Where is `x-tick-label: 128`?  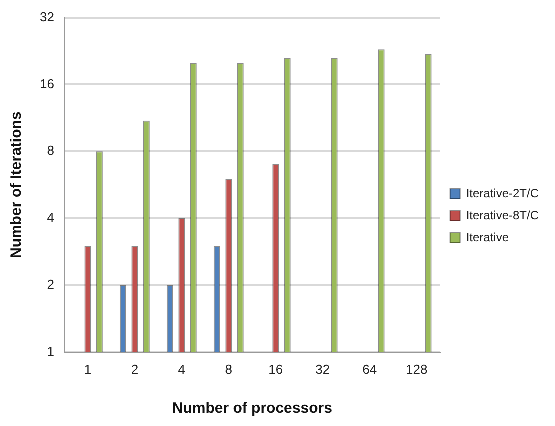 x-tick-label: 128 is located at coordinates (417, 369).